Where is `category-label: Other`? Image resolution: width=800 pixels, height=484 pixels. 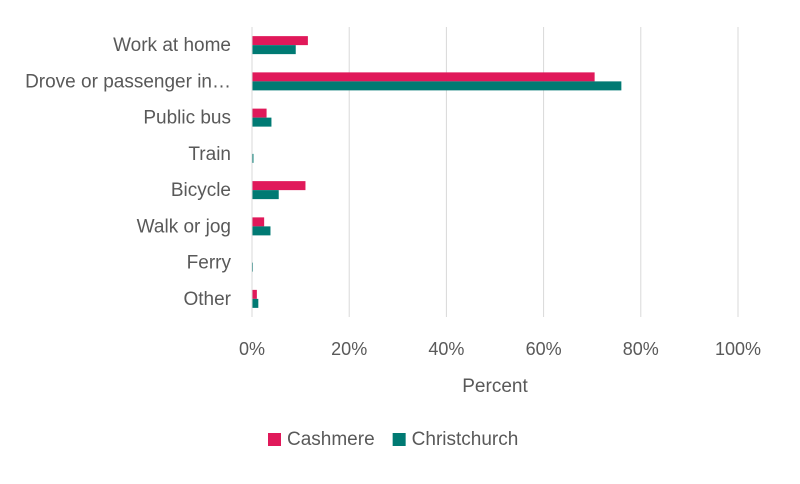
category-label: Other is located at coordinates (207, 299).